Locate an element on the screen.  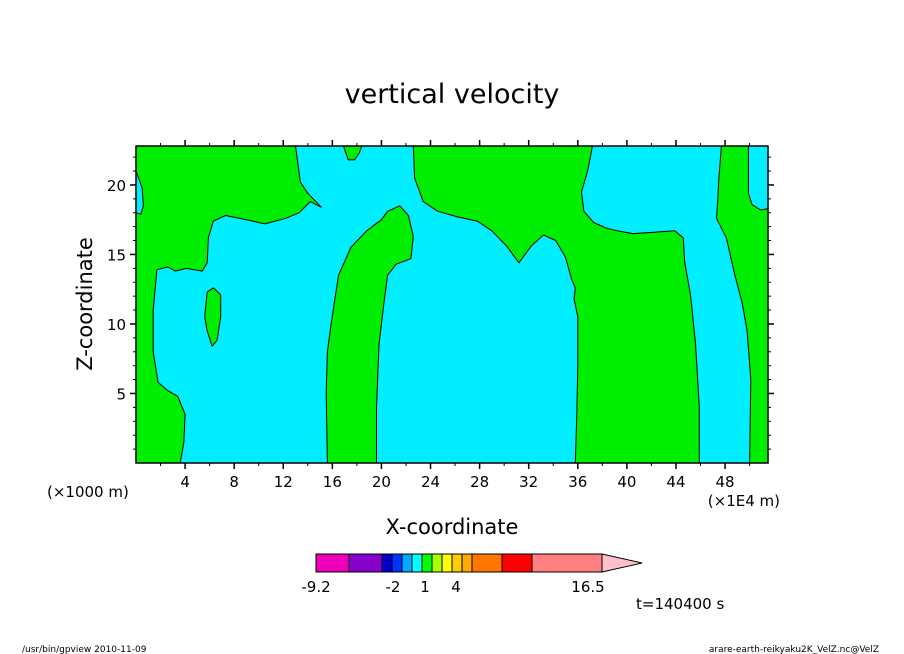
x-tick-label: 48 is located at coordinates (725, 482).